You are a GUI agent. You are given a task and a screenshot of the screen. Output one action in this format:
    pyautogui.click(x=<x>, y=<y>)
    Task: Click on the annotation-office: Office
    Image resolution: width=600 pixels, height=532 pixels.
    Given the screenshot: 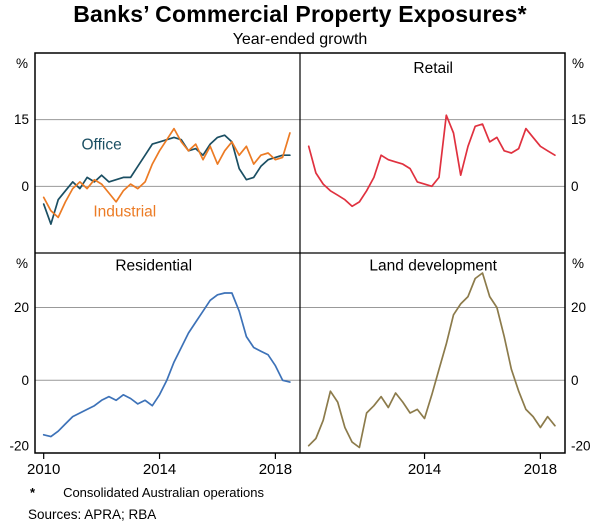 What is the action you would take?
    pyautogui.click(x=101, y=144)
    